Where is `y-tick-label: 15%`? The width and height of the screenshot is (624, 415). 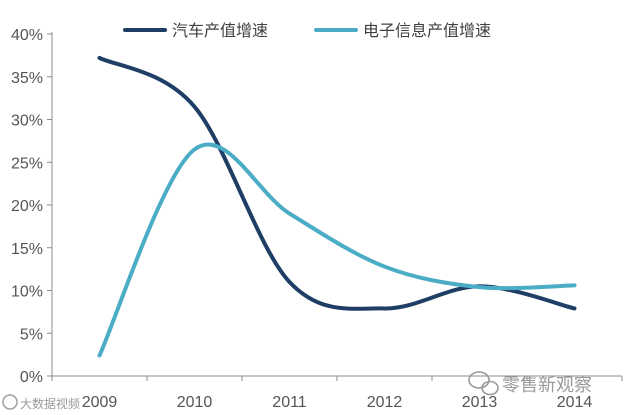
y-tick-label: 15% is located at coordinates (27, 249).